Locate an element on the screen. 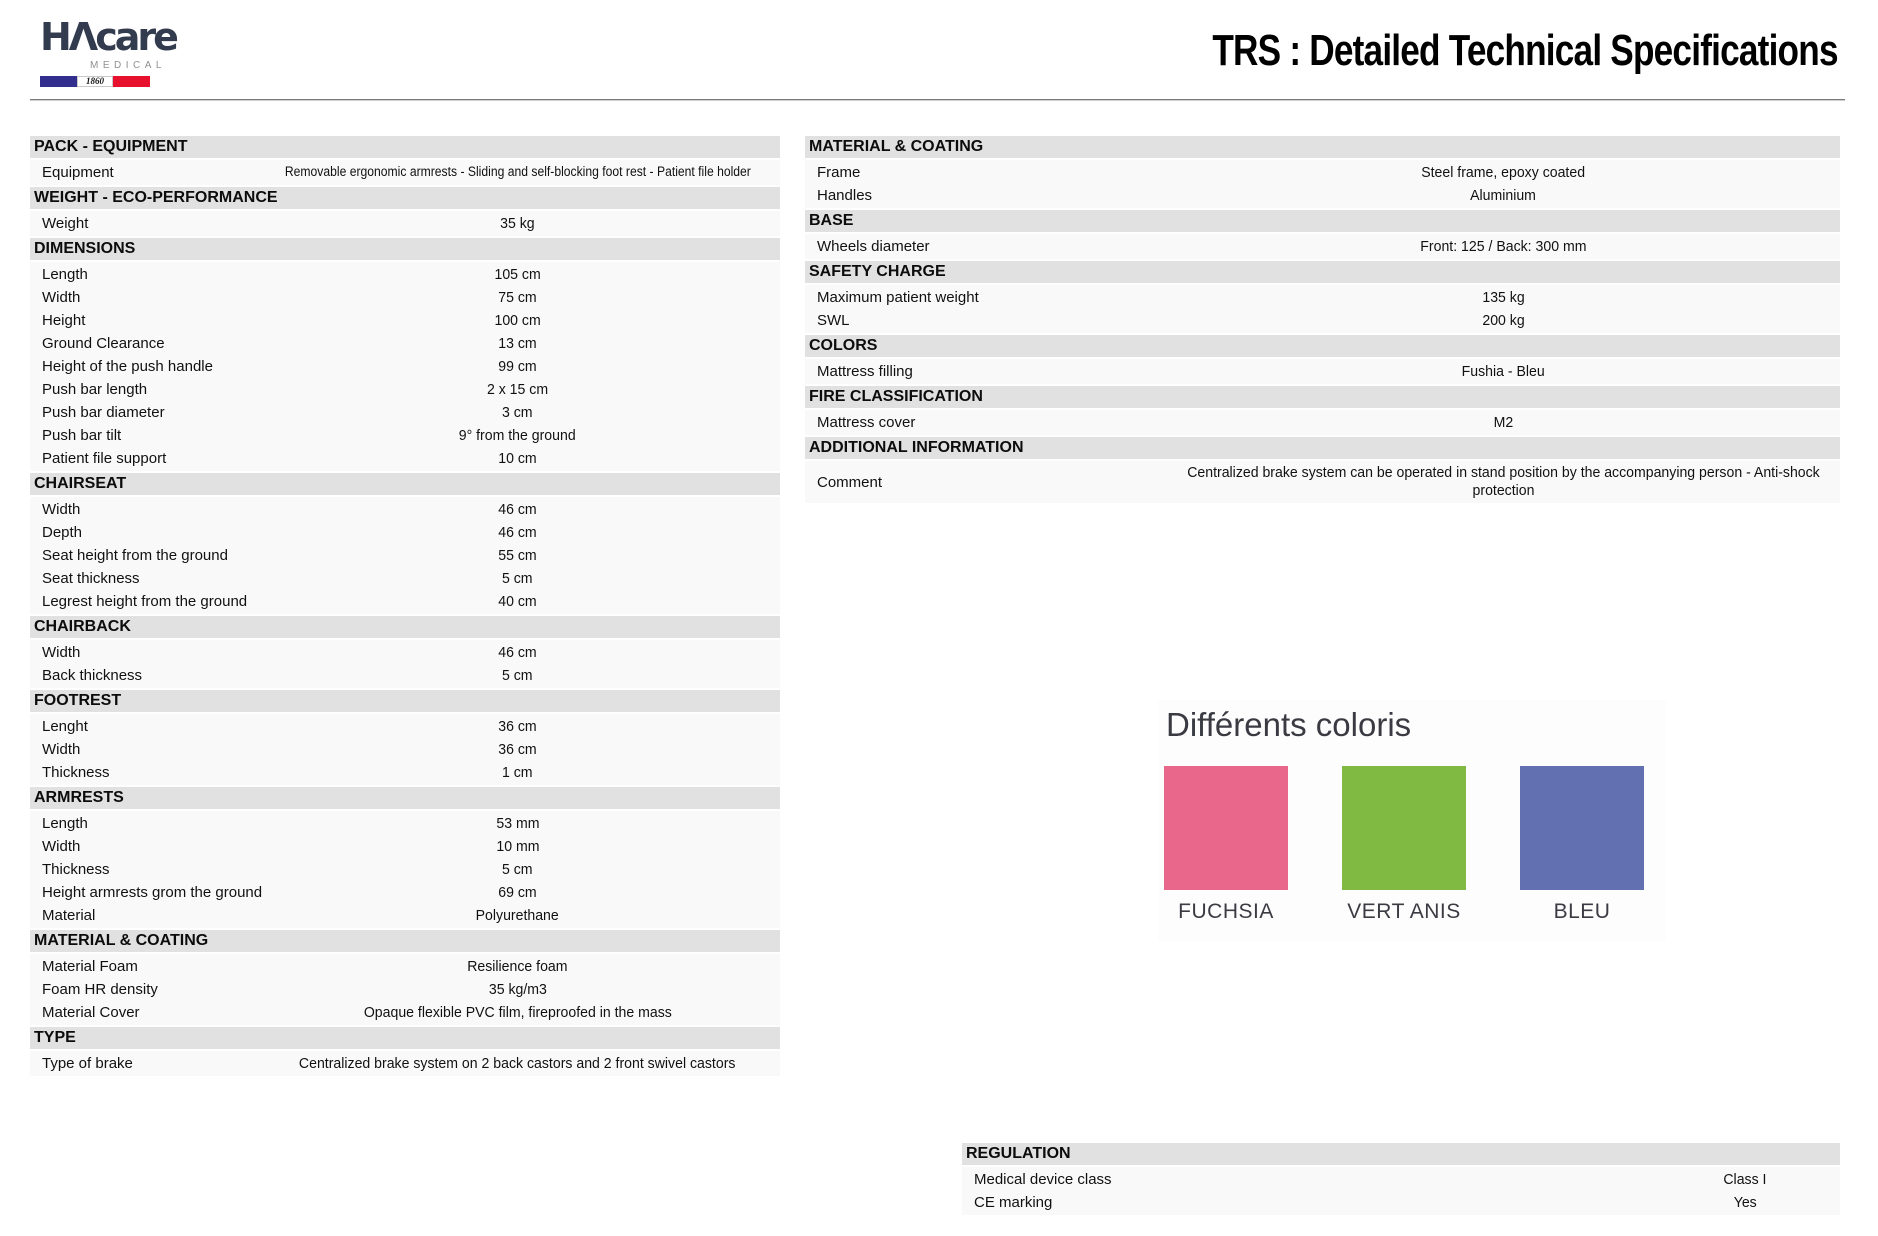  section-rows: Mattress filling Fushia - Bleu is located at coordinates (1322, 371).